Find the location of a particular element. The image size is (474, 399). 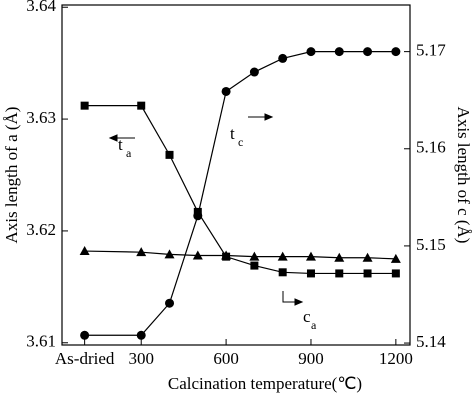

y2-tick-label: 5.15 is located at coordinates (431, 244).